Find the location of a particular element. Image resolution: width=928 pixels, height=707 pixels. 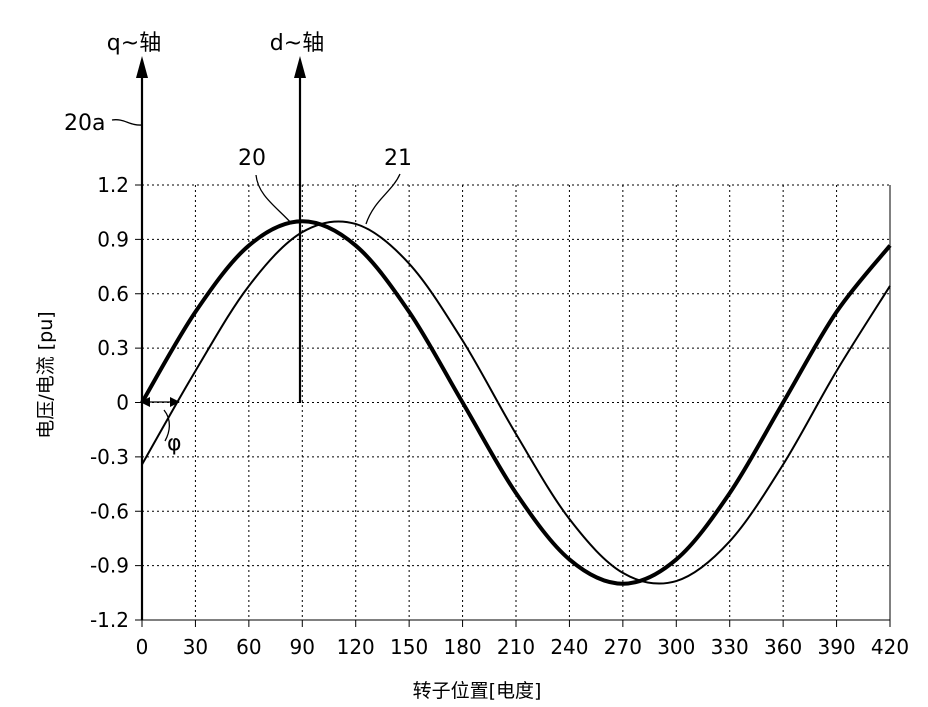

series-21-leader is located at coordinates (383, 199).